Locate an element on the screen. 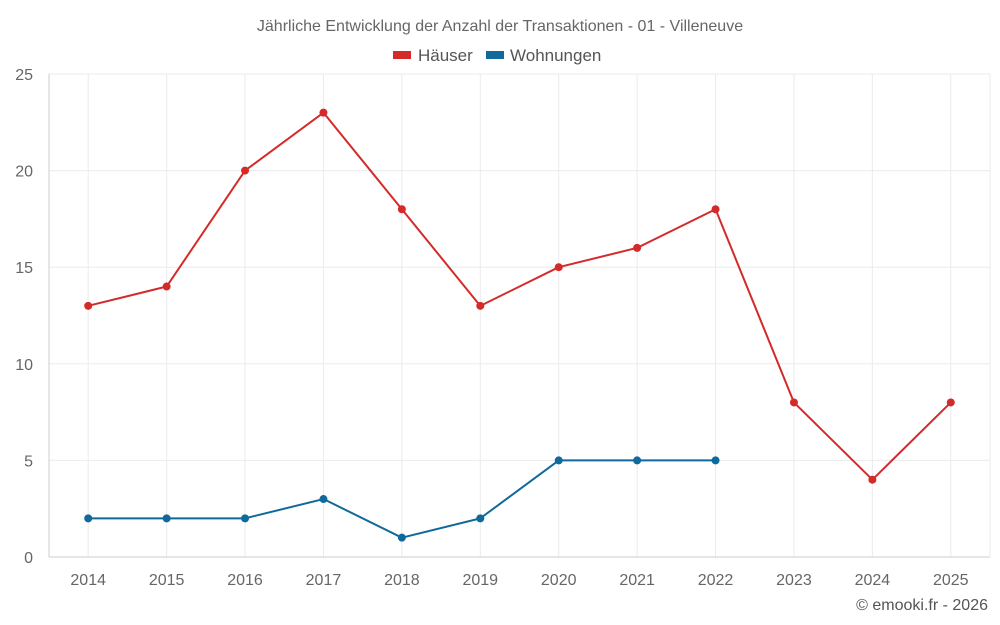 The height and width of the screenshot is (625, 1000). y-tick-label: 0 is located at coordinates (28, 558).